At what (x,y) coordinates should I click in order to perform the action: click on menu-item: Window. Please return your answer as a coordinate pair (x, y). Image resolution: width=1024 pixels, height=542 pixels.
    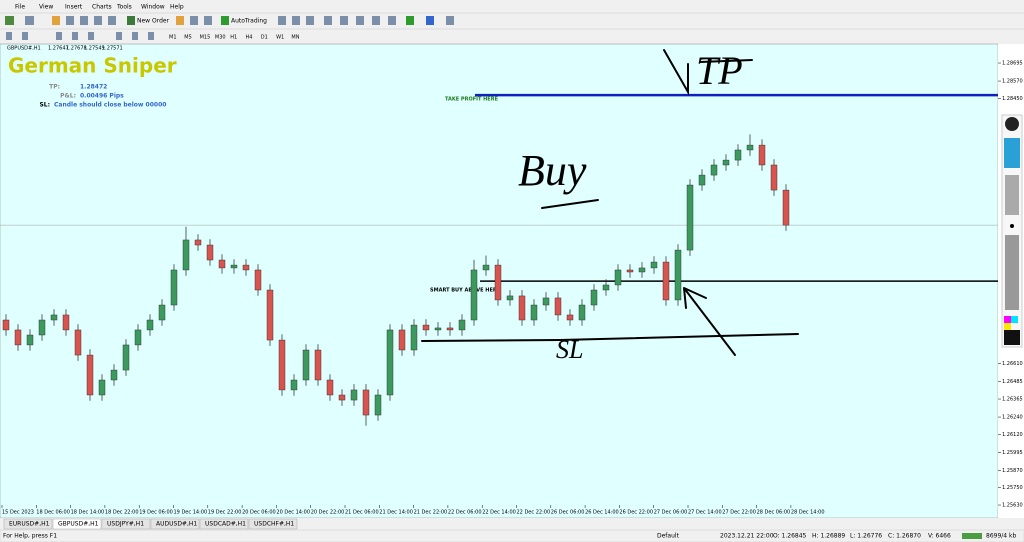
    Looking at the image, I should click on (153, 7).